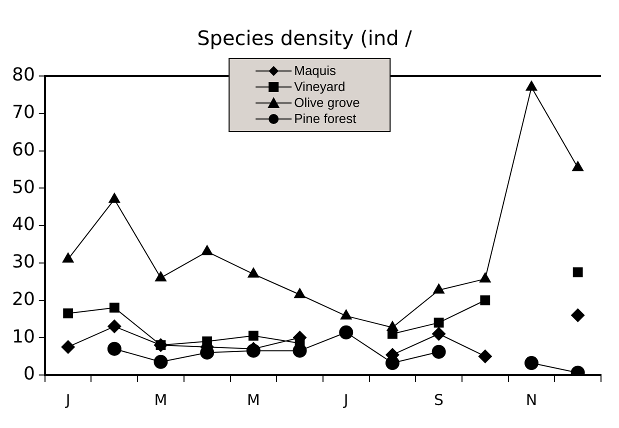  I want to click on y-tick-label: 10, so click(23, 337).